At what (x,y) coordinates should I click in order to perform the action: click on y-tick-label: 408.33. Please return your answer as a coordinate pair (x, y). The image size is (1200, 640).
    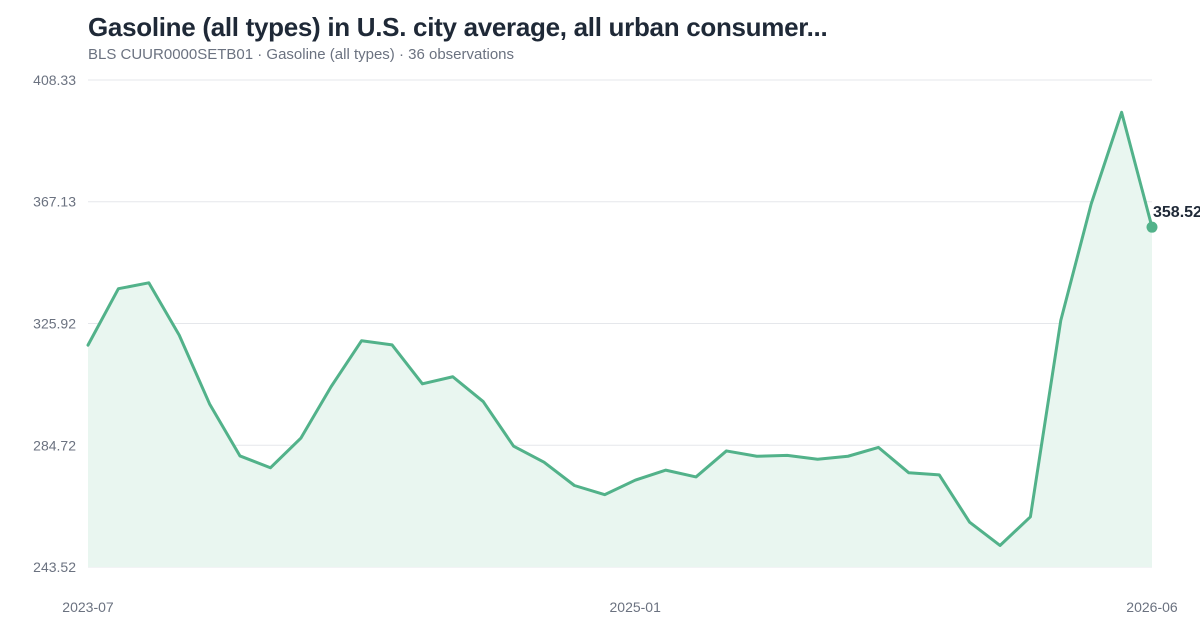
    Looking at the image, I should click on (54, 80).